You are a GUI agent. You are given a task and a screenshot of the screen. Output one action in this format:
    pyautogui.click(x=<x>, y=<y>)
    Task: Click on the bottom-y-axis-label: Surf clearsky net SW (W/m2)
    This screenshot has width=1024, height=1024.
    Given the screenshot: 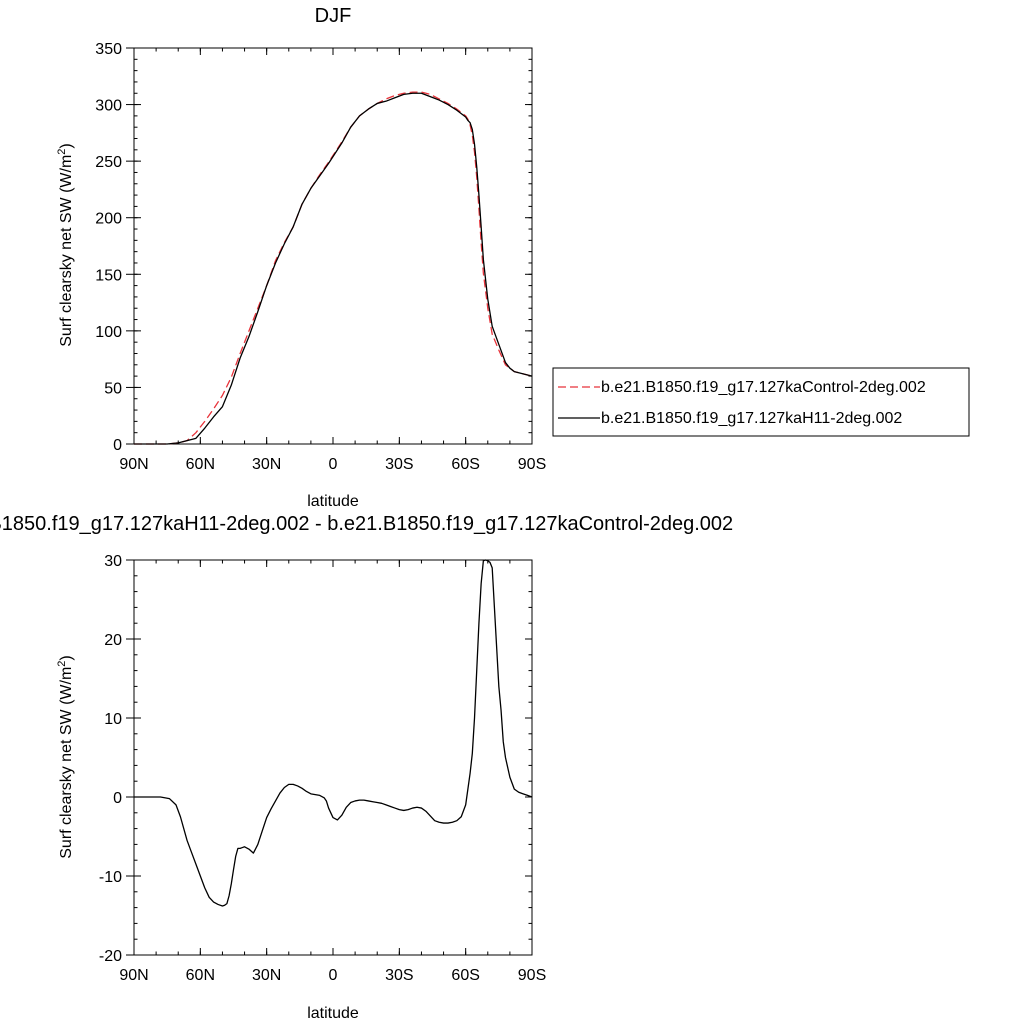 What is the action you would take?
    pyautogui.click(x=65, y=756)
    